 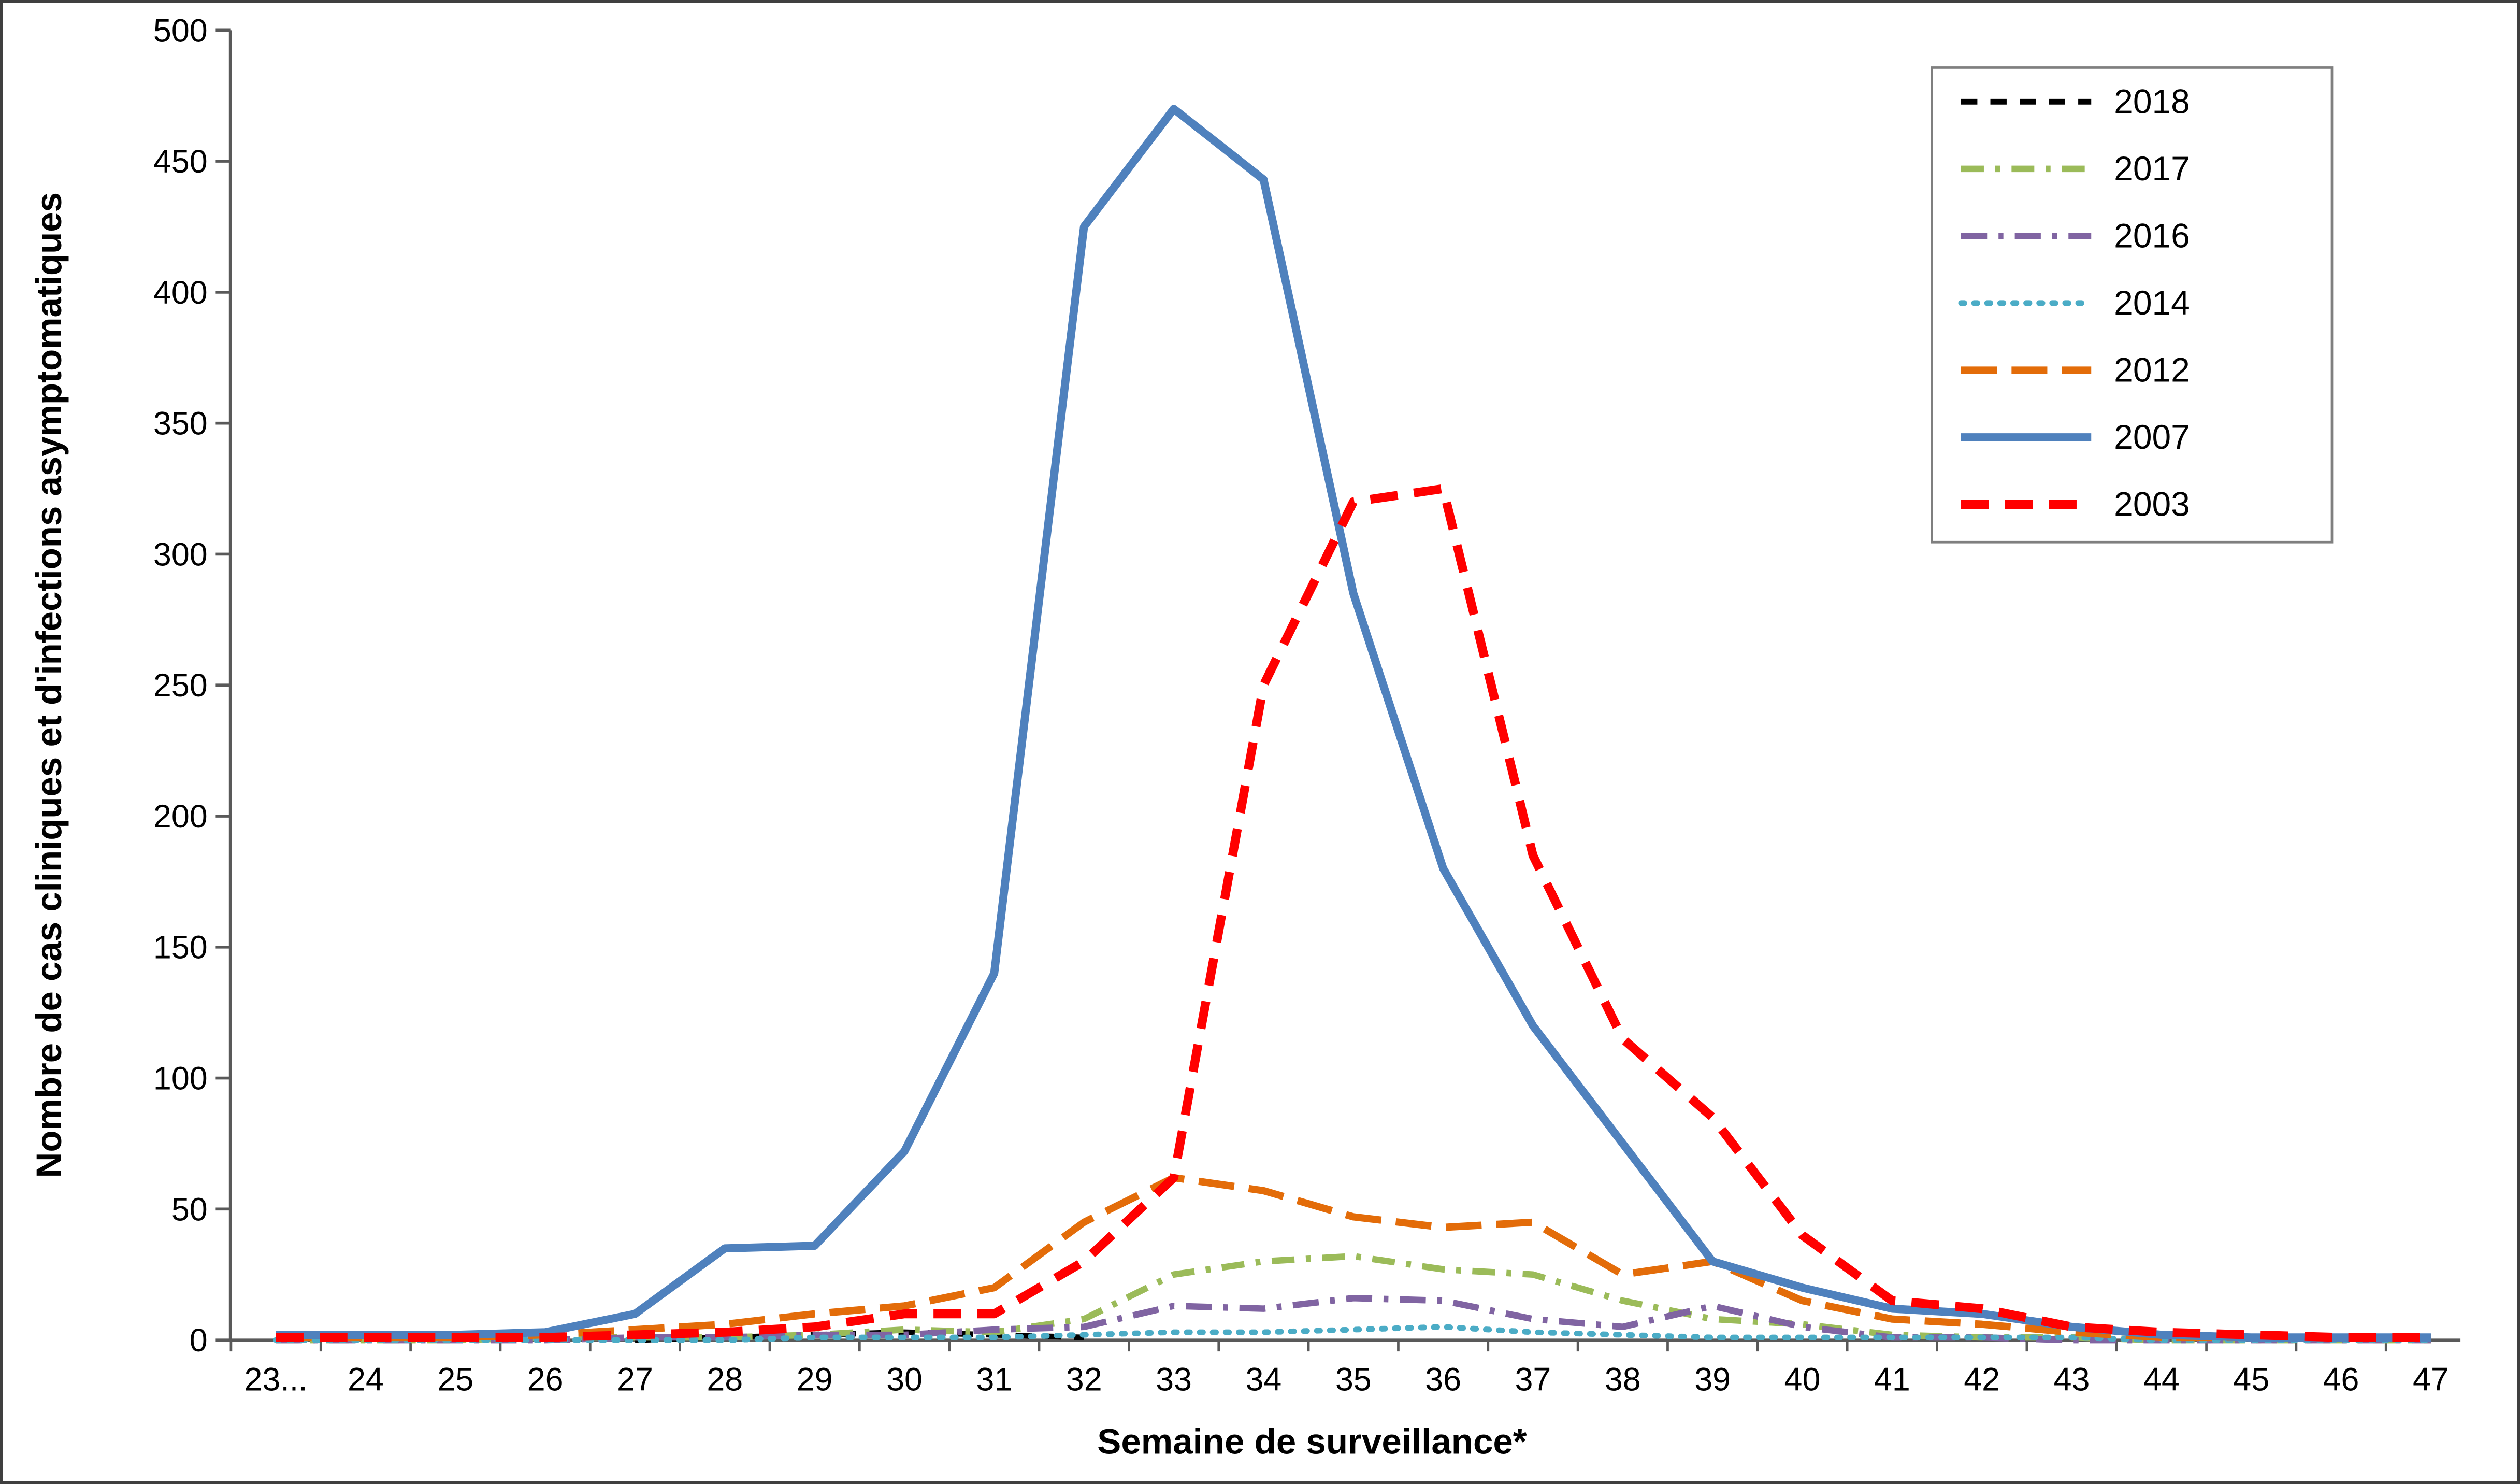 I want to click on x-tick-label: 30, so click(x=904, y=1379).